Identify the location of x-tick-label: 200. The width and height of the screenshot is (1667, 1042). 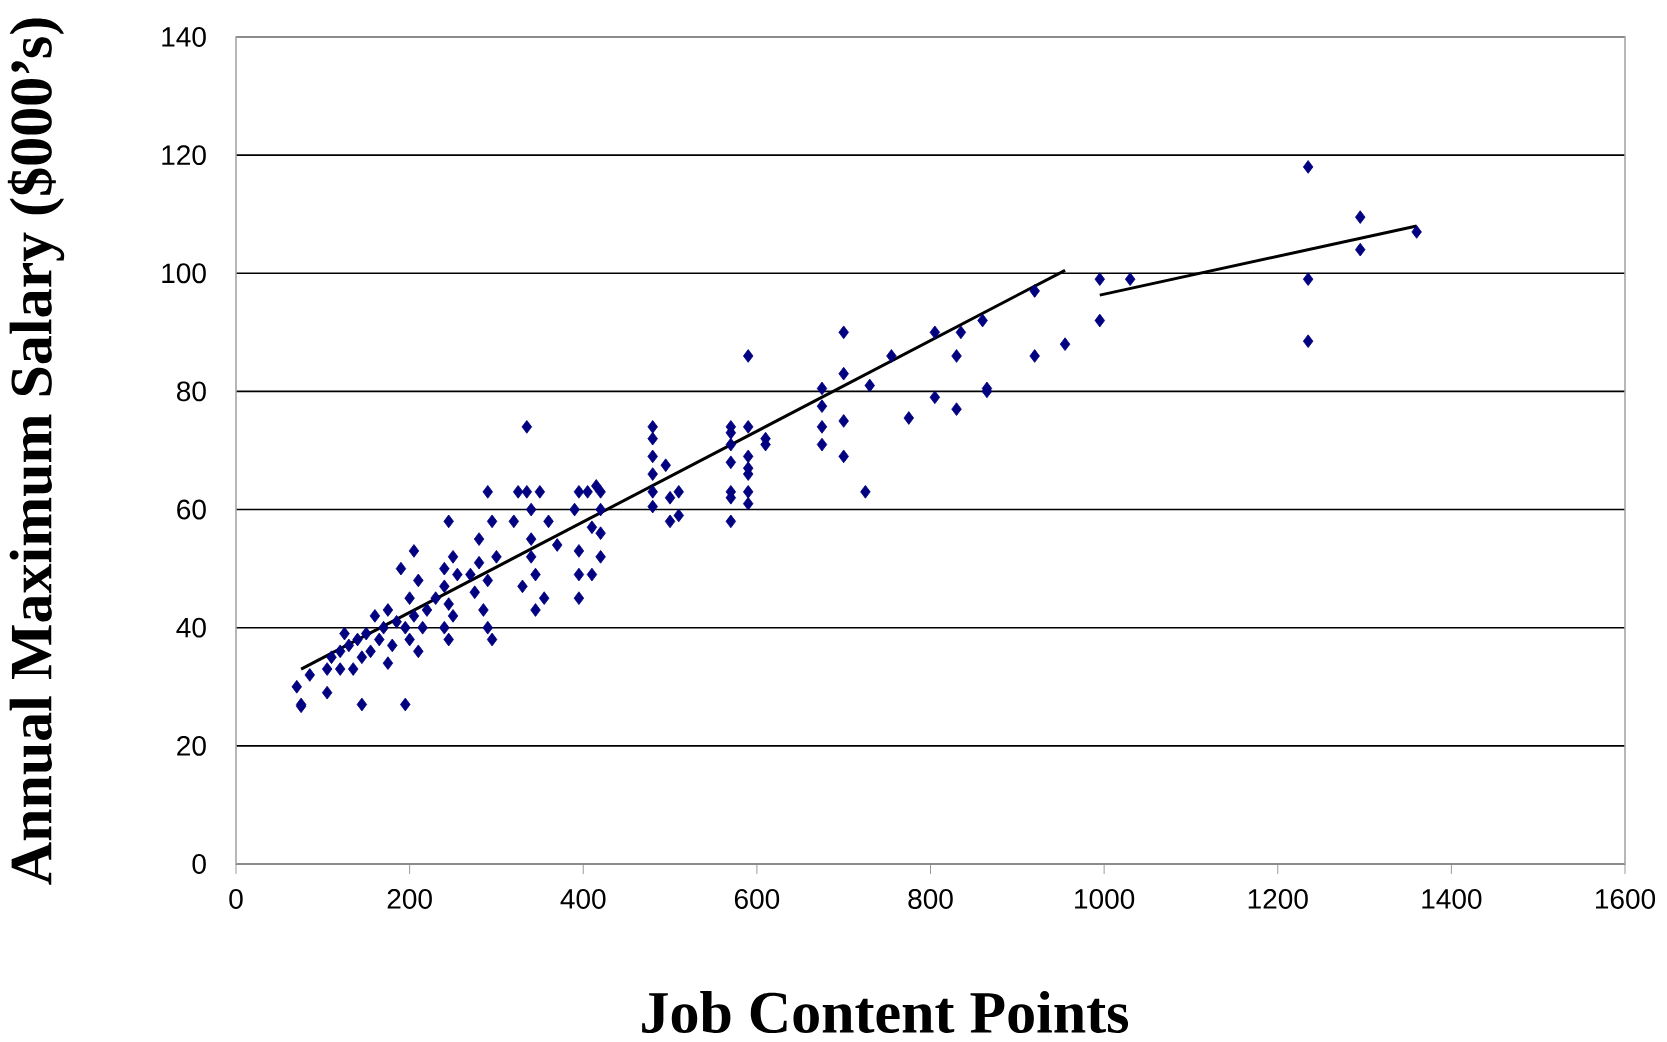
(409, 899).